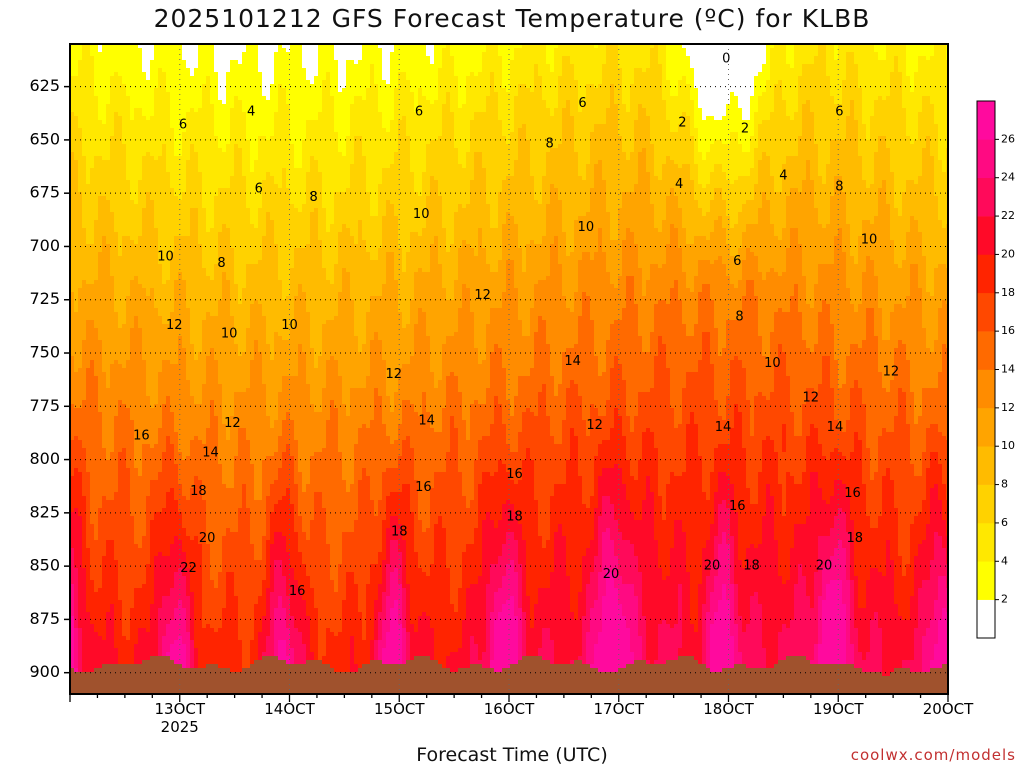 Image resolution: width=1024 pixels, height=768 pixels. Describe the element at coordinates (618, 709) in the screenshot. I see `x-tick-label: 17OCT` at that location.